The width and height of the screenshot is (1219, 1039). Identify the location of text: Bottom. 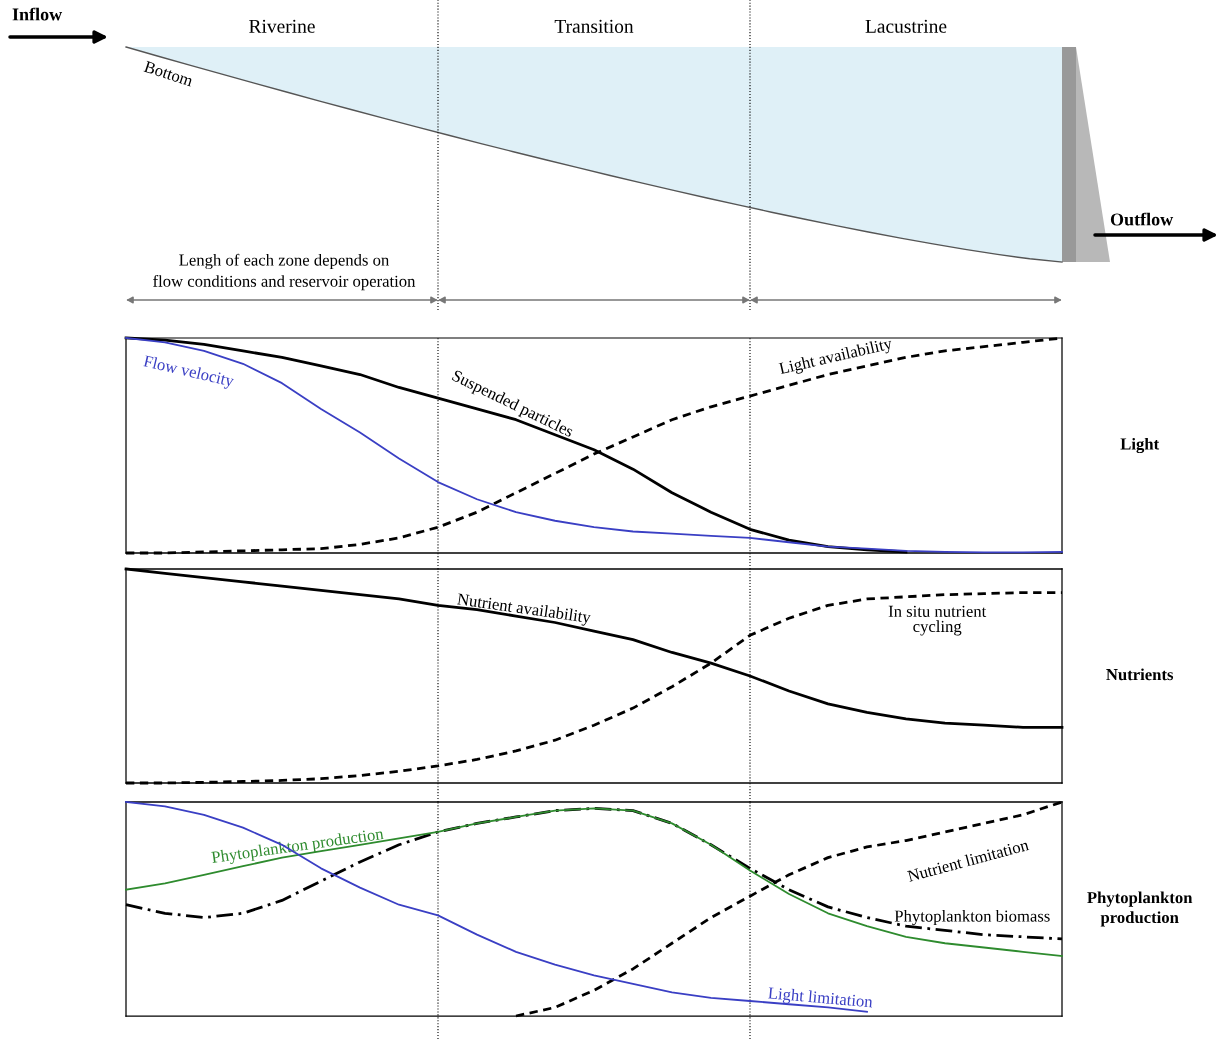
(168, 73).